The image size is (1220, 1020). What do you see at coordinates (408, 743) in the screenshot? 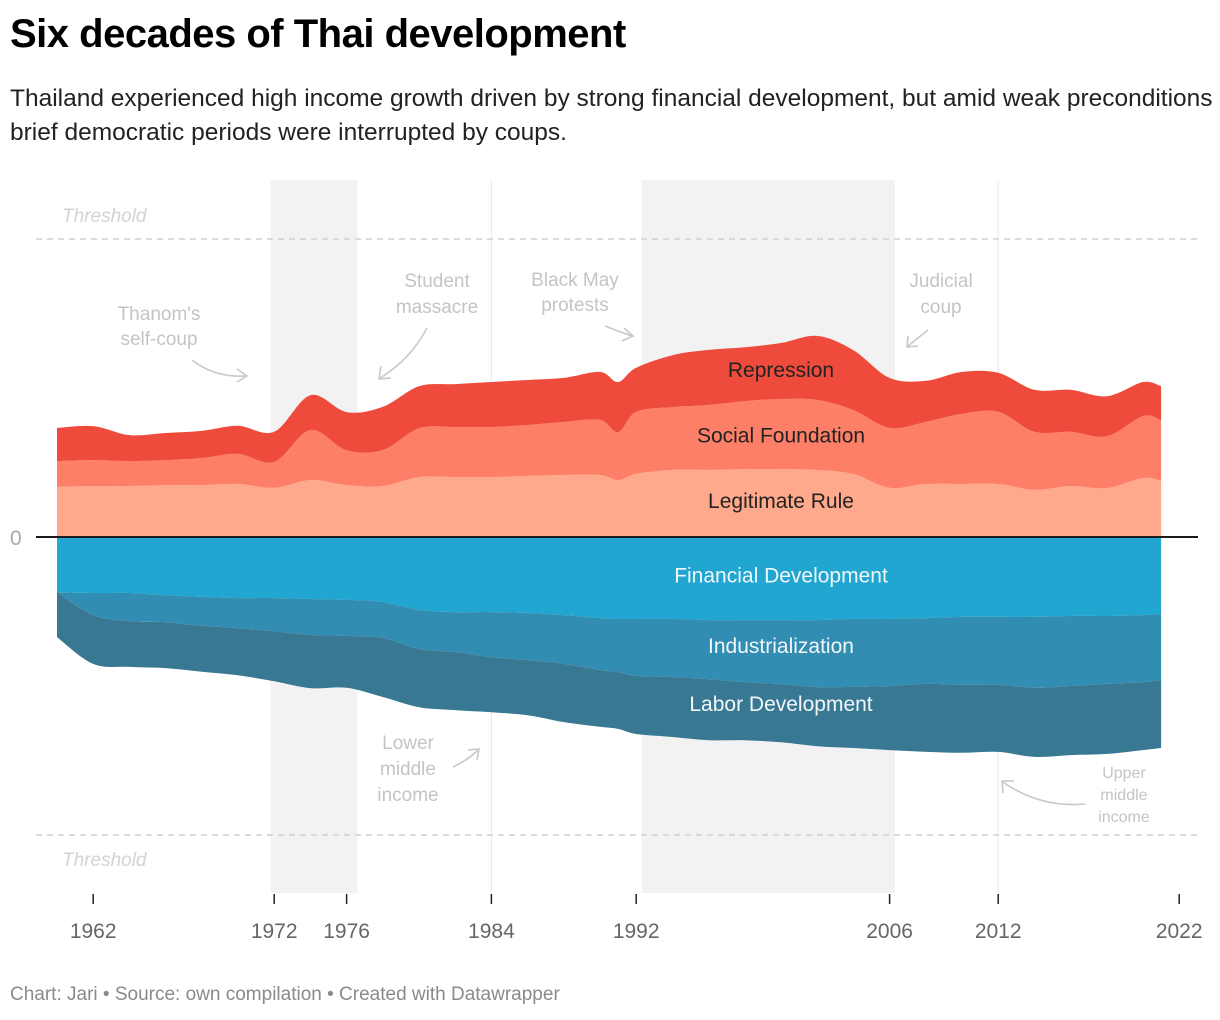
I see `annotation-text: Lower` at bounding box center [408, 743].